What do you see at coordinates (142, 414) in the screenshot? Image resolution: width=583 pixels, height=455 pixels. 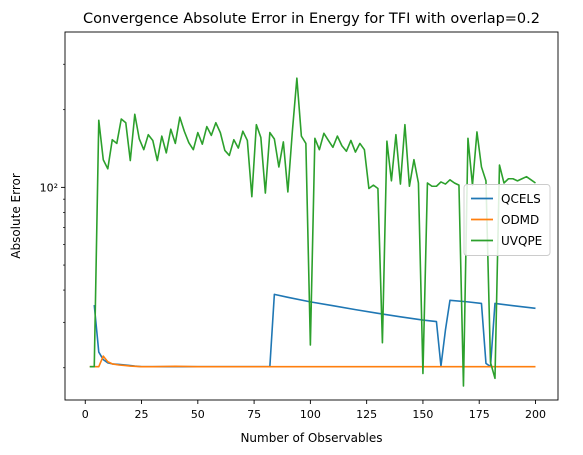 I see `x-tick-label: 25` at bounding box center [142, 414].